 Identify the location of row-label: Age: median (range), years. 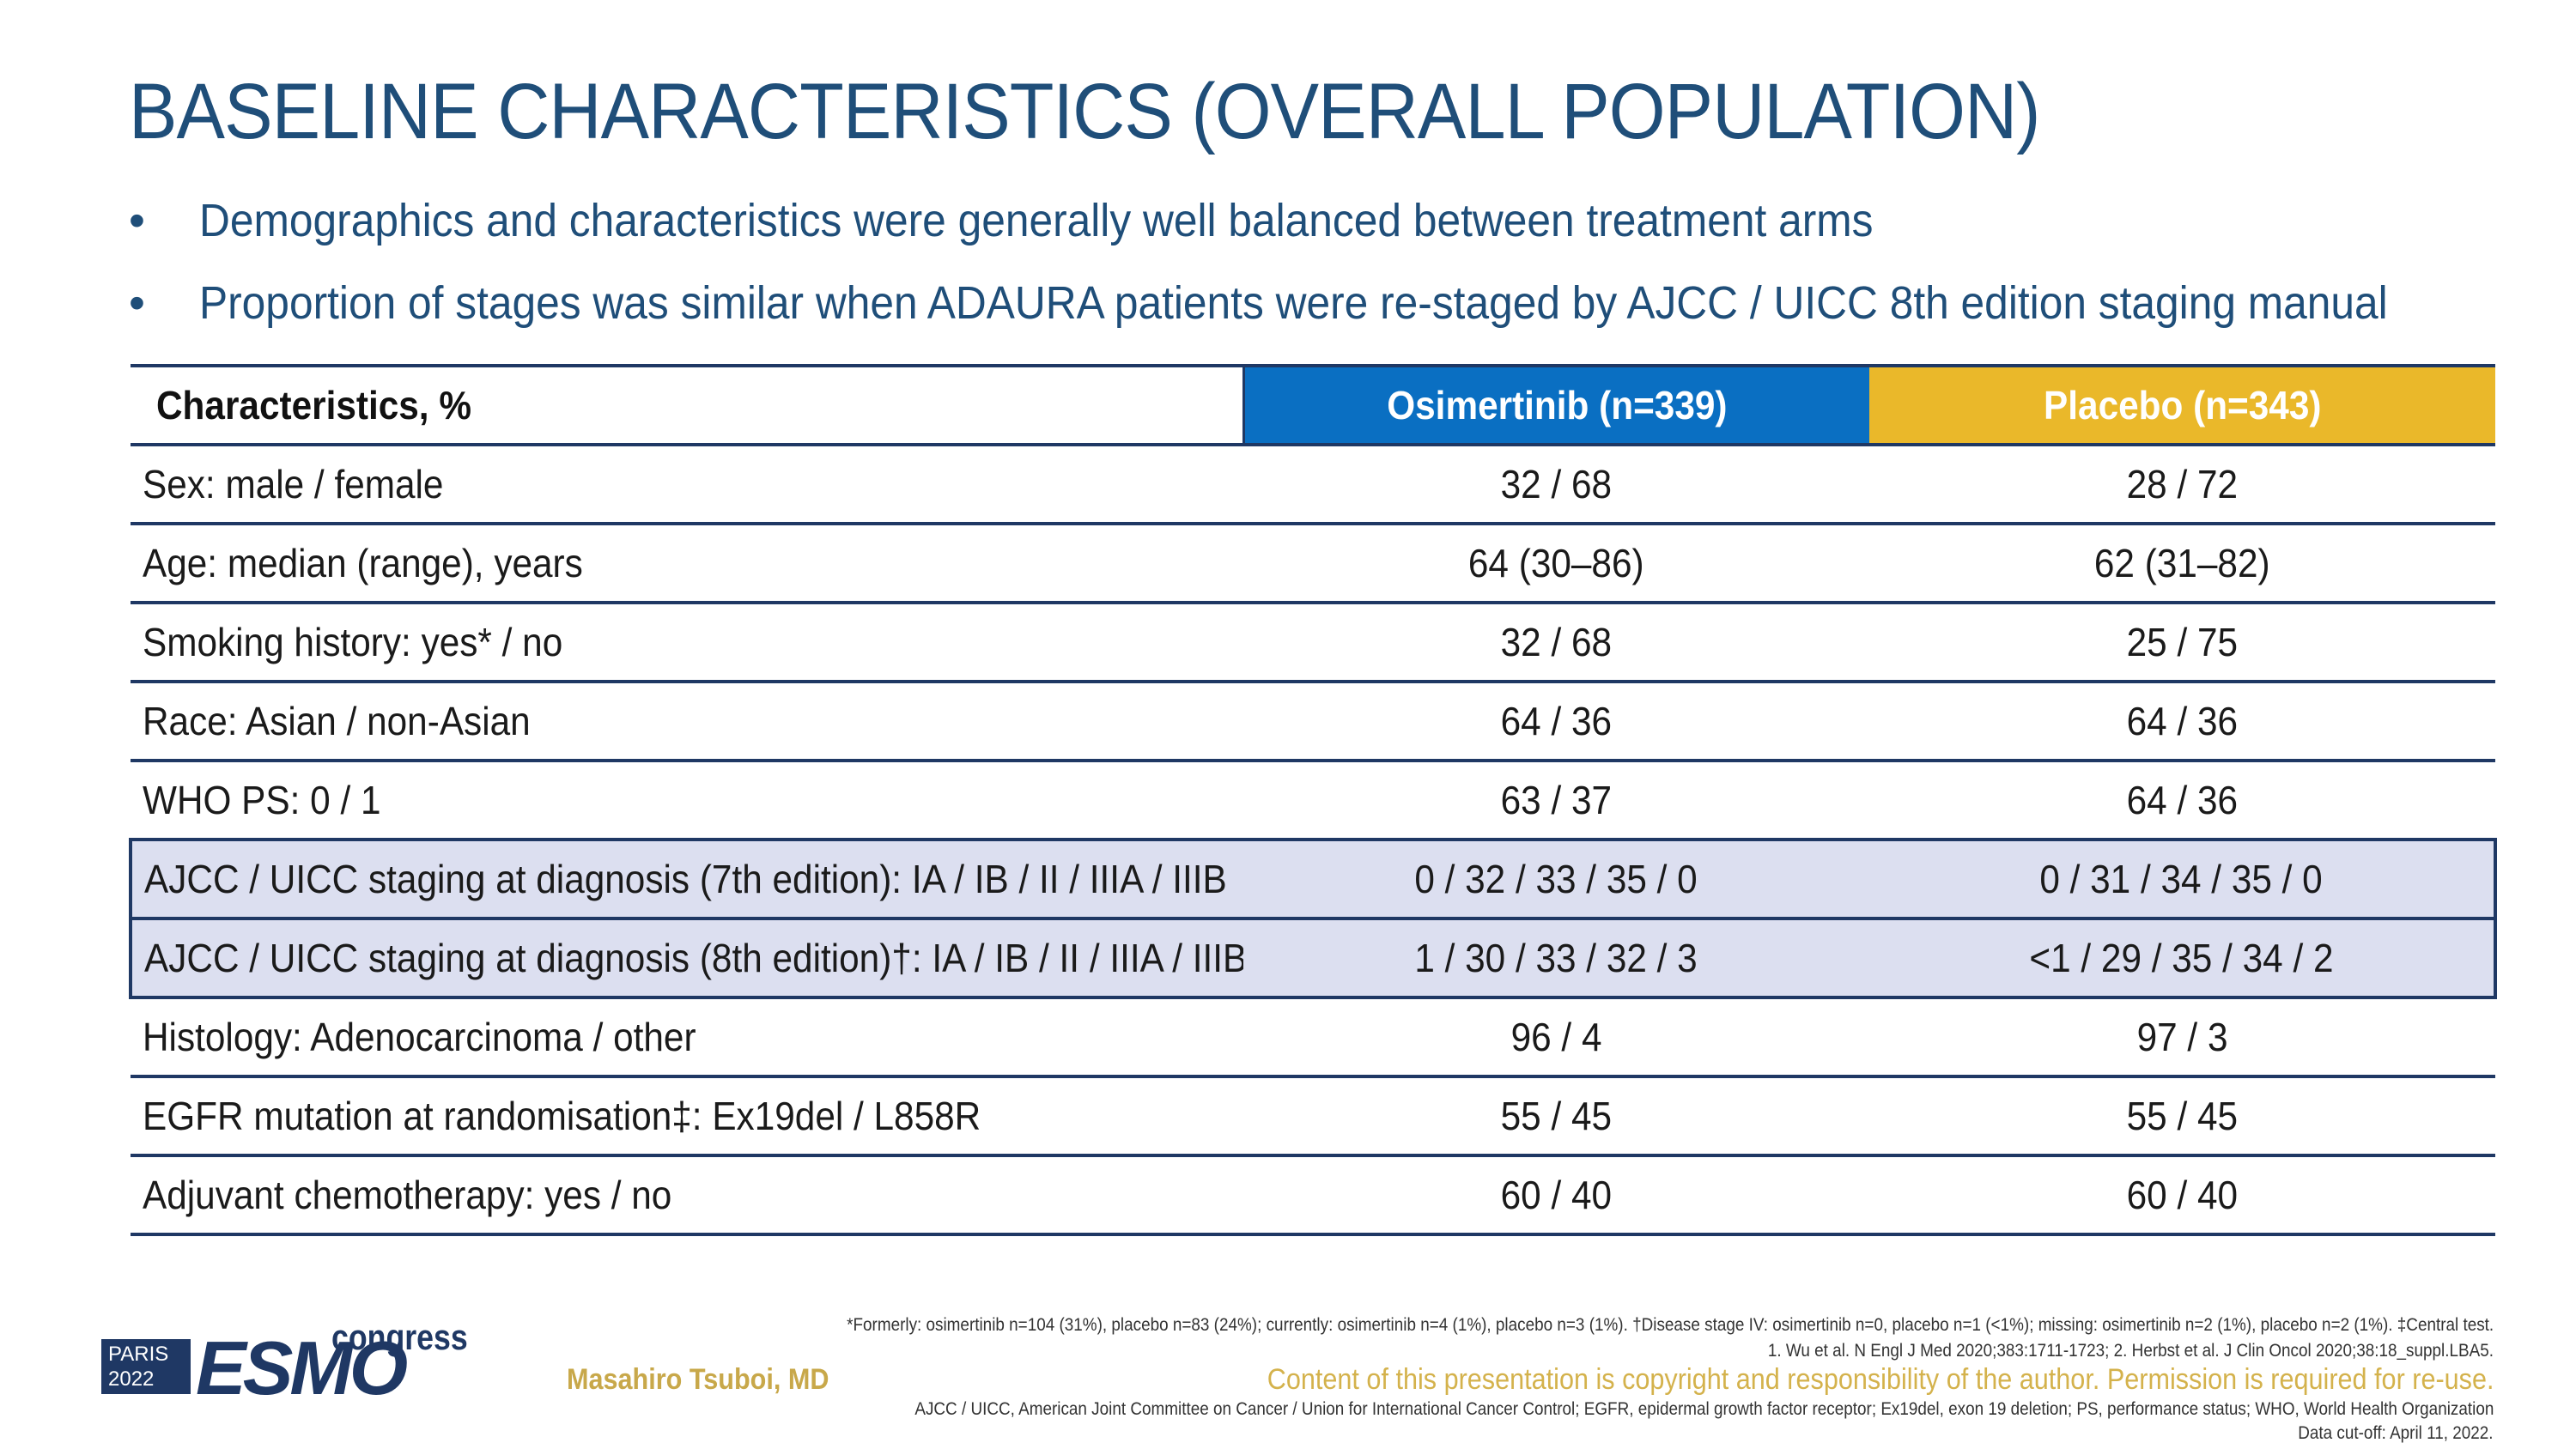
(687, 564).